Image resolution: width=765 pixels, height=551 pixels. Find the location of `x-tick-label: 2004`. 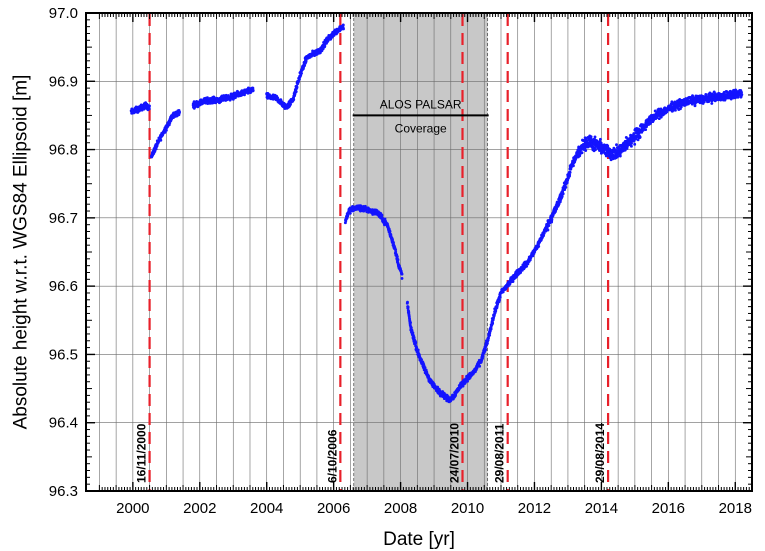

x-tick-label: 2004 is located at coordinates (266, 508).